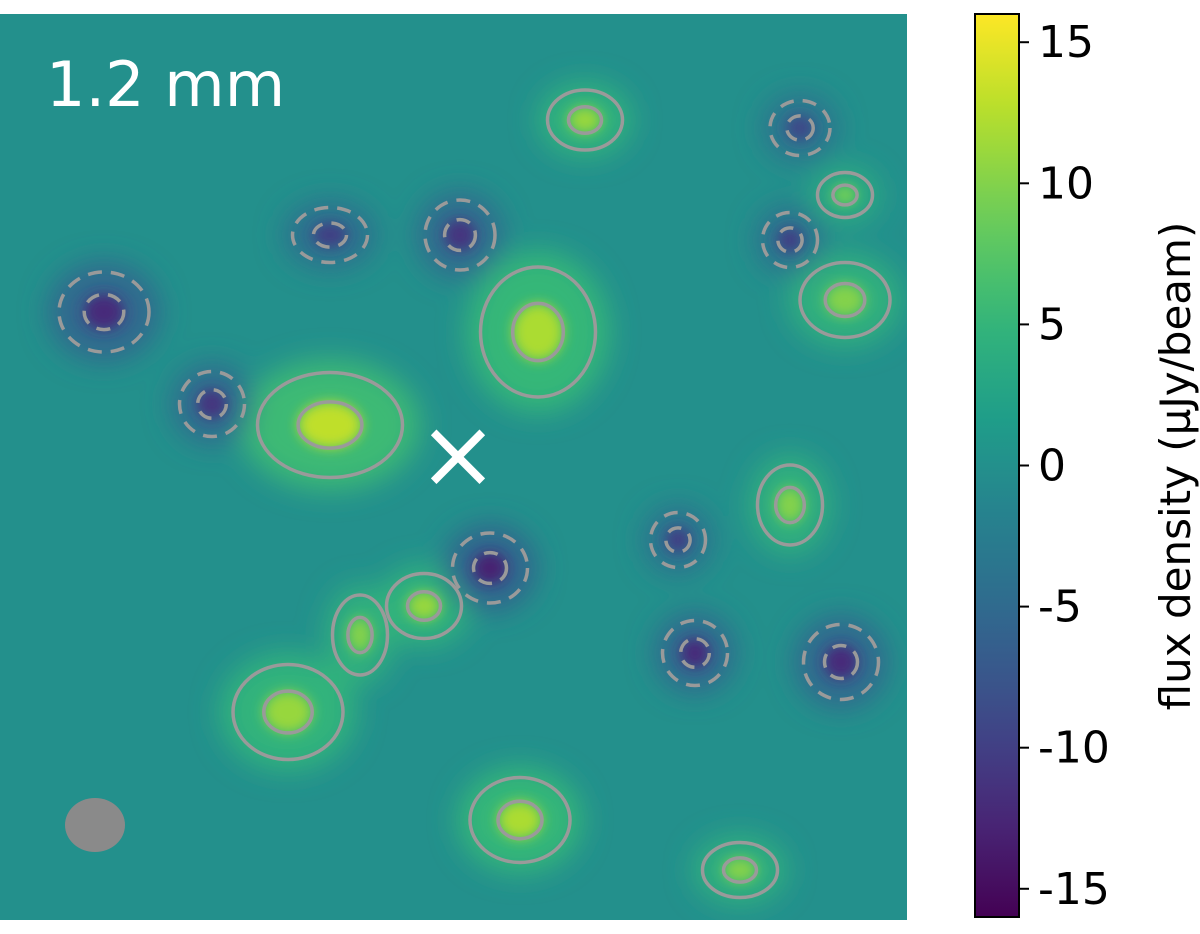 Image resolution: width=1200 pixels, height=934 pixels. I want to click on colorbar-gradient, so click(997, 465).